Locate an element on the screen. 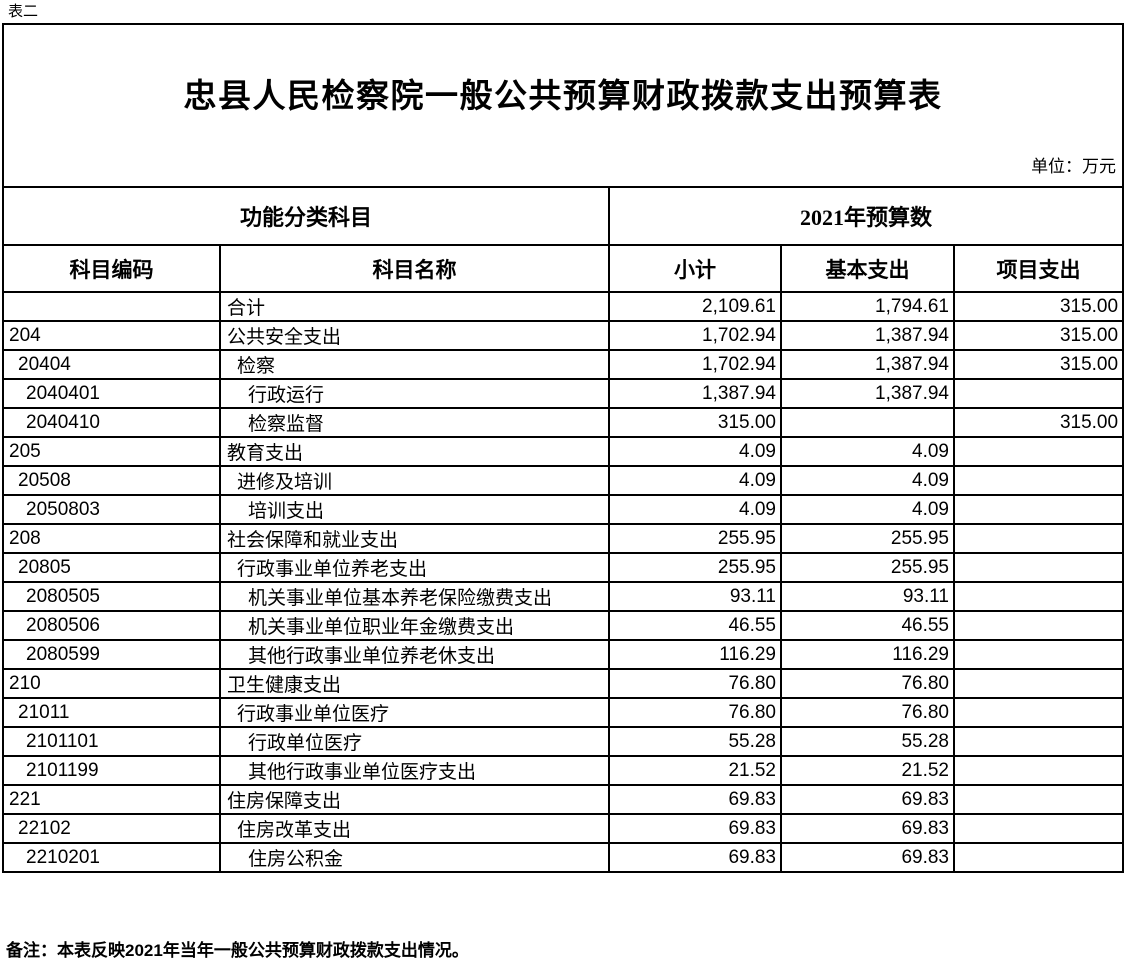 Image resolution: width=1124 pixels, height=966 pixels. table-row: 2080599 其他行政事业单位养老休支出 116.29 116.29 is located at coordinates (563, 654).